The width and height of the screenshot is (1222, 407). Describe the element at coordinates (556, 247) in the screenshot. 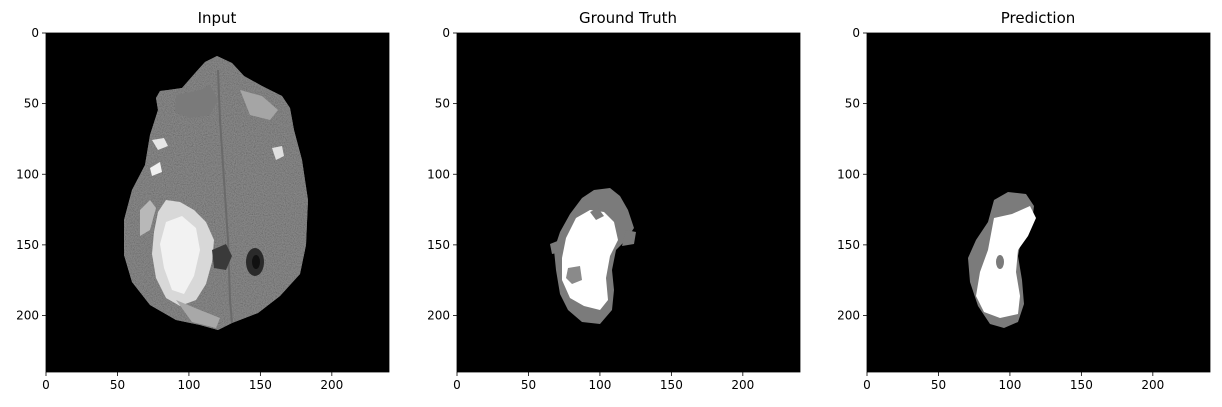

I see `edema-fringe-left` at that location.